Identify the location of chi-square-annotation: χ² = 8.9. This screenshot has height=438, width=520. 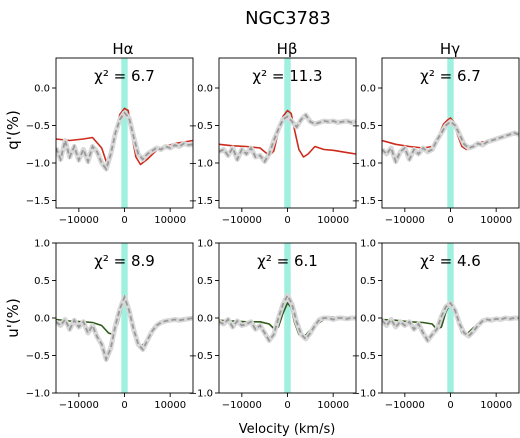
(124, 261).